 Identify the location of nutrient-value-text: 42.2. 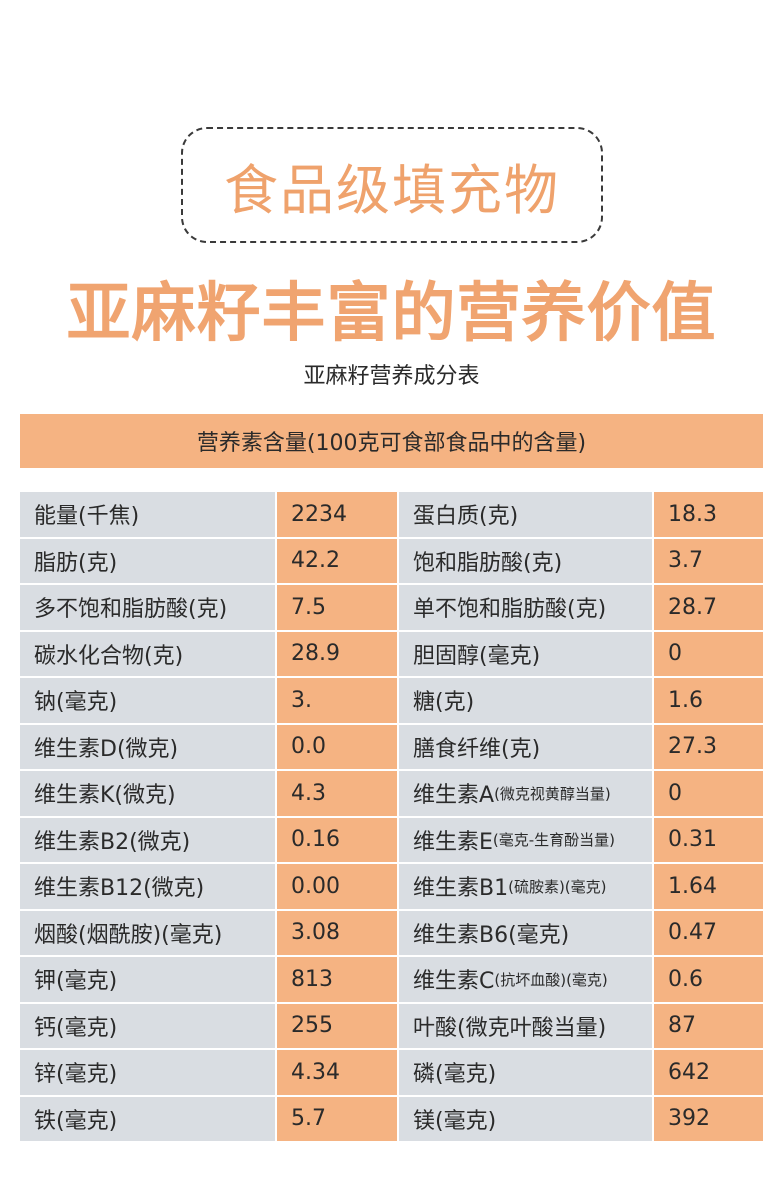
(315, 561).